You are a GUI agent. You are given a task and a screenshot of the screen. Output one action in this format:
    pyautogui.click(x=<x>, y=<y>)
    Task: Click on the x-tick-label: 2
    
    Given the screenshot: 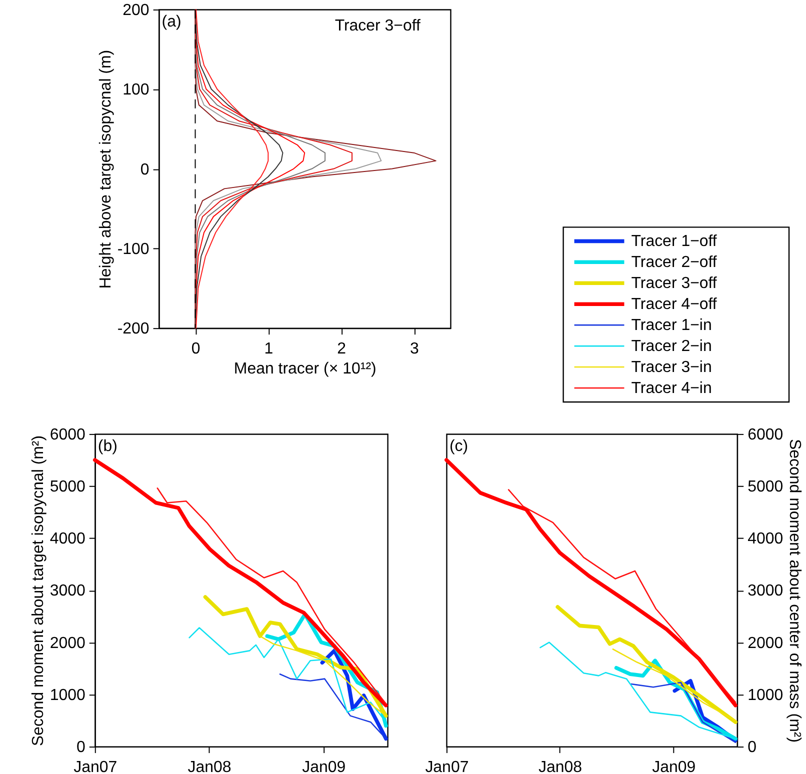 What is the action you would take?
    pyautogui.click(x=341, y=349)
    